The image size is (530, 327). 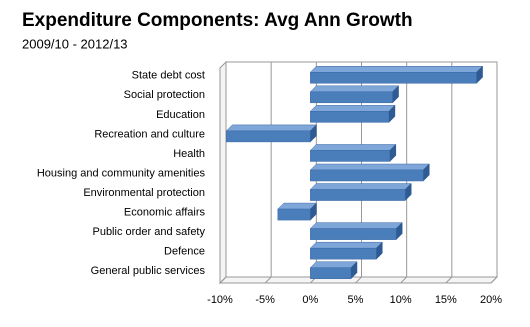 I want to click on chart-subtitle: 2009/10 - 2012/13, so click(x=75, y=43).